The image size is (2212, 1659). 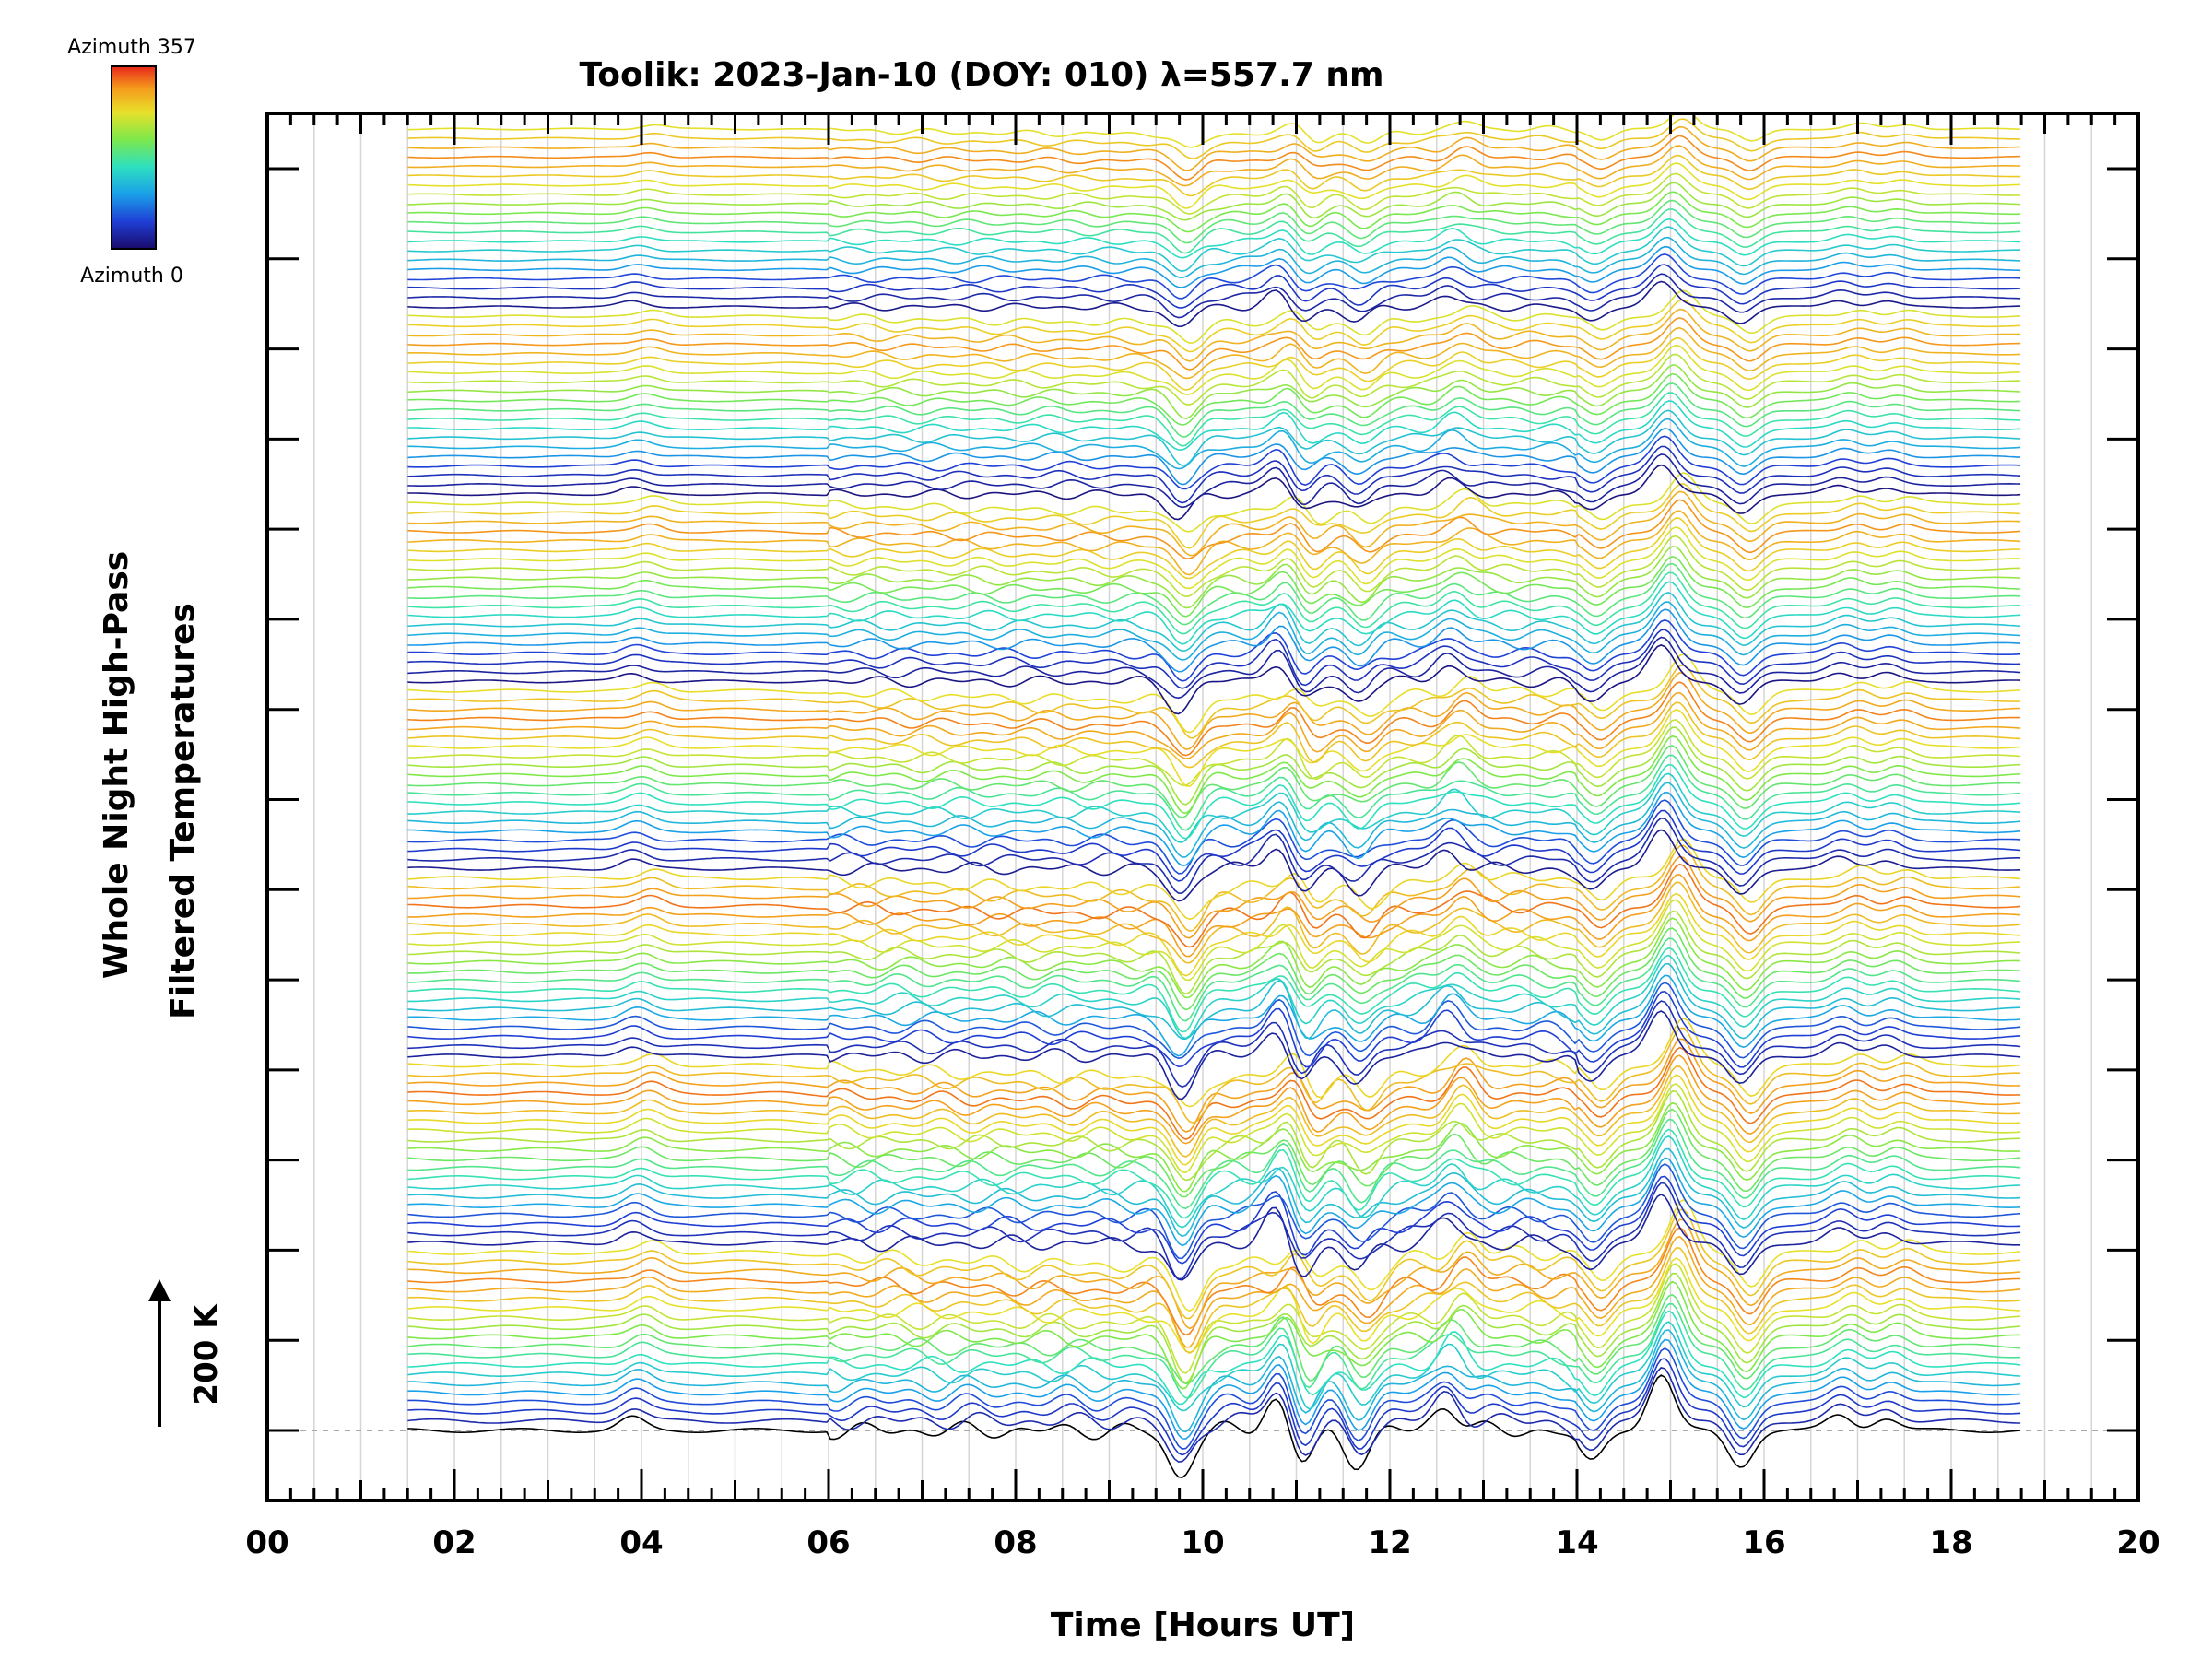 What do you see at coordinates (1389, 1542) in the screenshot?
I see `x-tick-label: 12` at bounding box center [1389, 1542].